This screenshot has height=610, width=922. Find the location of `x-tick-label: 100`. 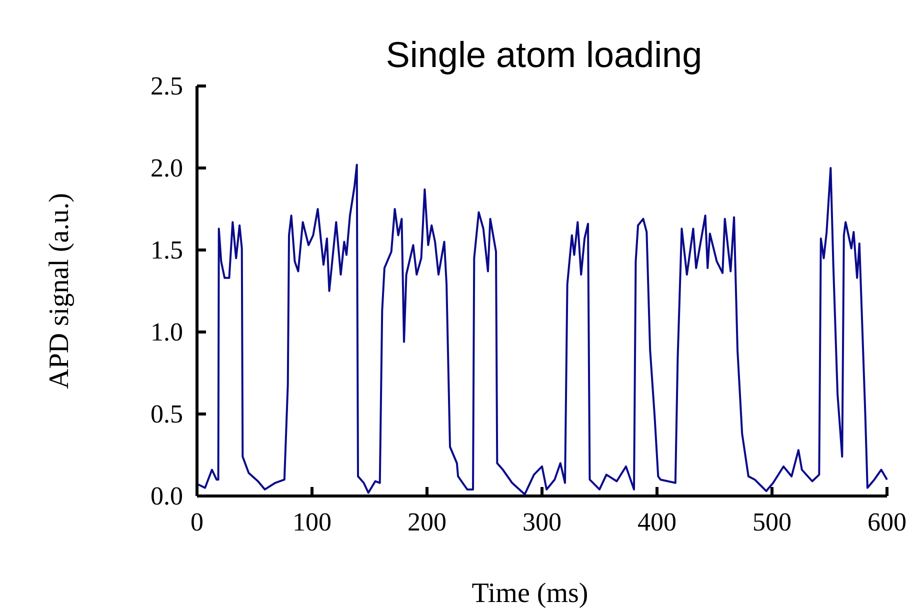

x-tick-label: 100 is located at coordinates (312, 521).